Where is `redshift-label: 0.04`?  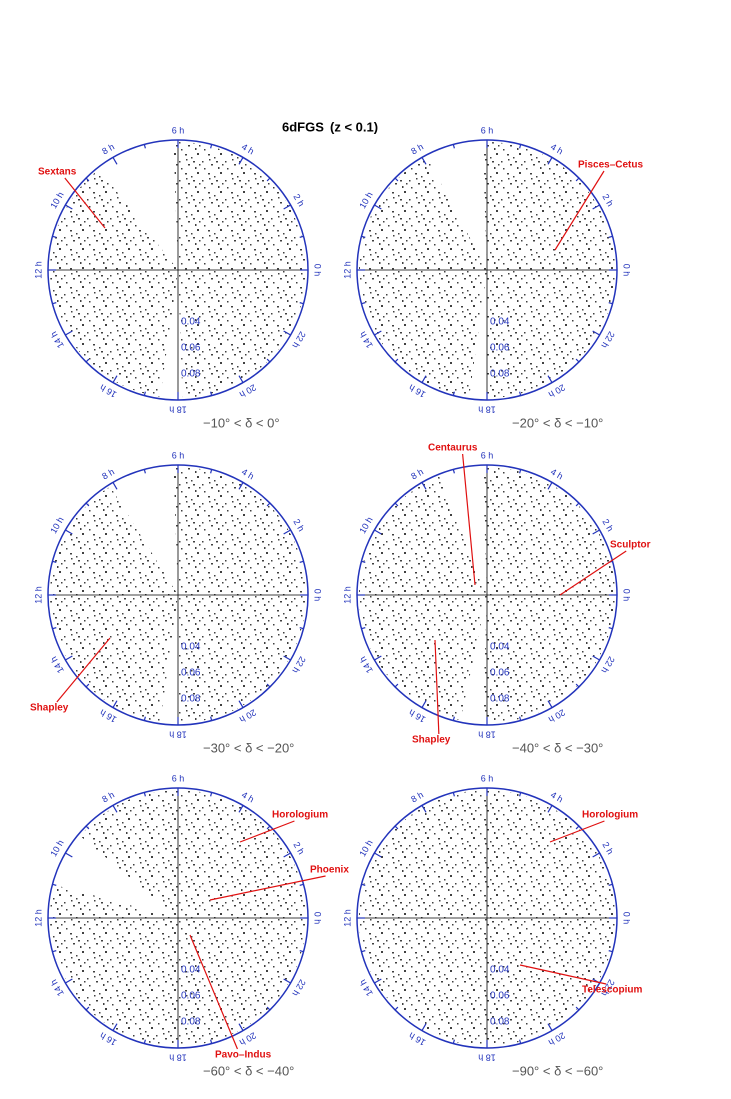 redshift-label: 0.04 is located at coordinates (191, 322).